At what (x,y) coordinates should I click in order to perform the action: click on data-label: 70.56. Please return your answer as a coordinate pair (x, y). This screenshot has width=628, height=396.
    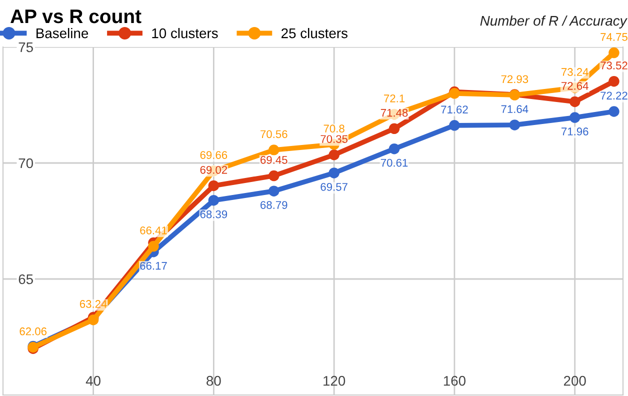
    Looking at the image, I should click on (274, 134).